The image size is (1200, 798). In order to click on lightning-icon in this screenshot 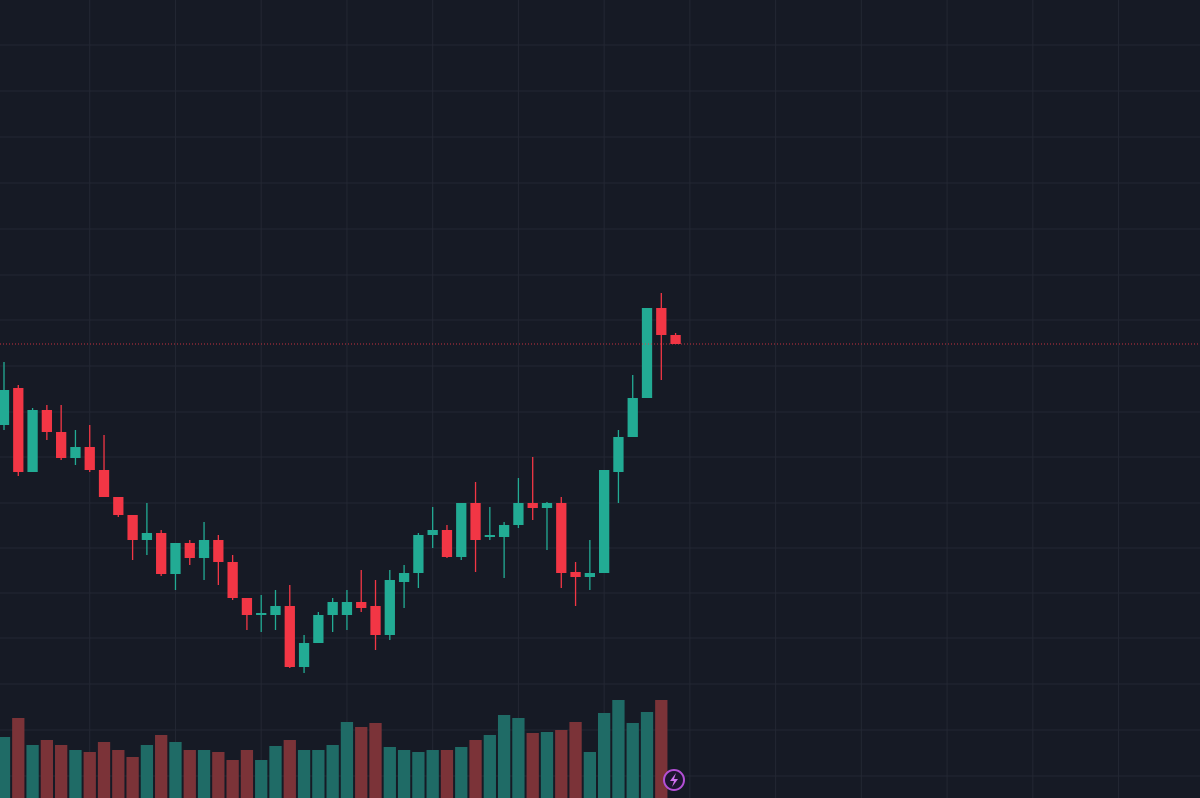, I will do `click(674, 780)`.